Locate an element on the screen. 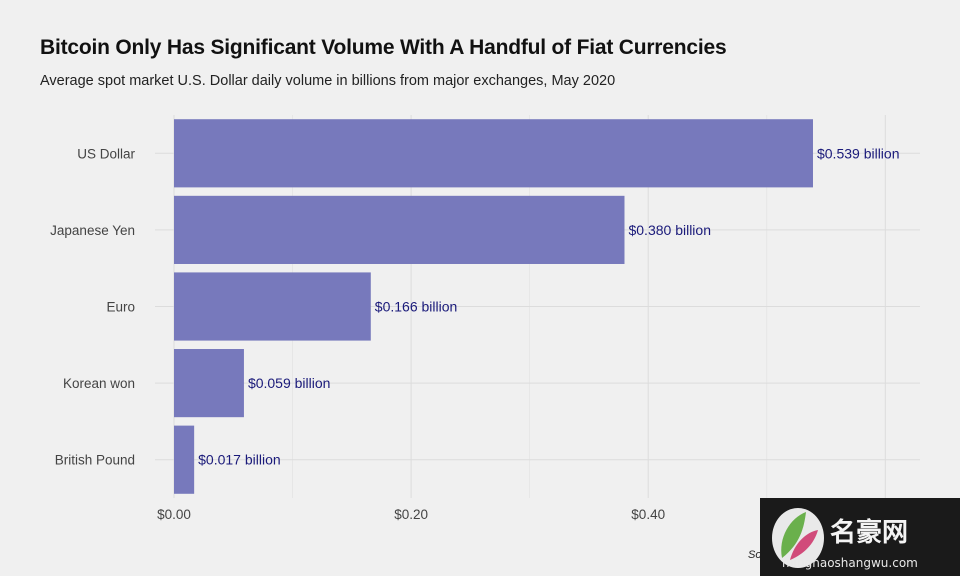  leaf-logo-icon is located at coordinates (798, 538).